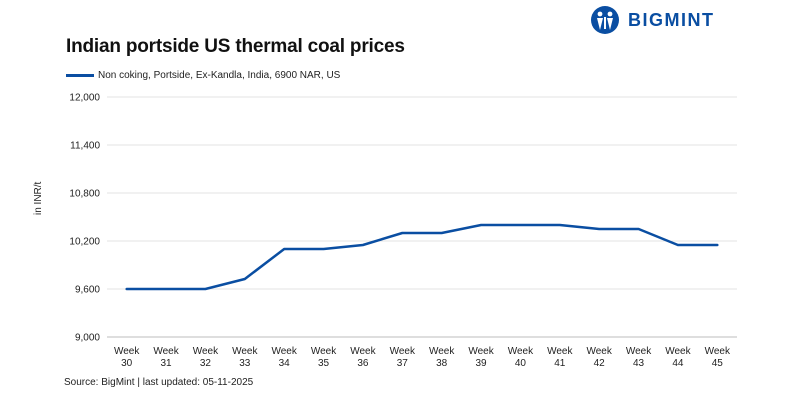  Describe the element at coordinates (166, 357) in the screenshot. I see `x-tick-label: Week 31` at that location.